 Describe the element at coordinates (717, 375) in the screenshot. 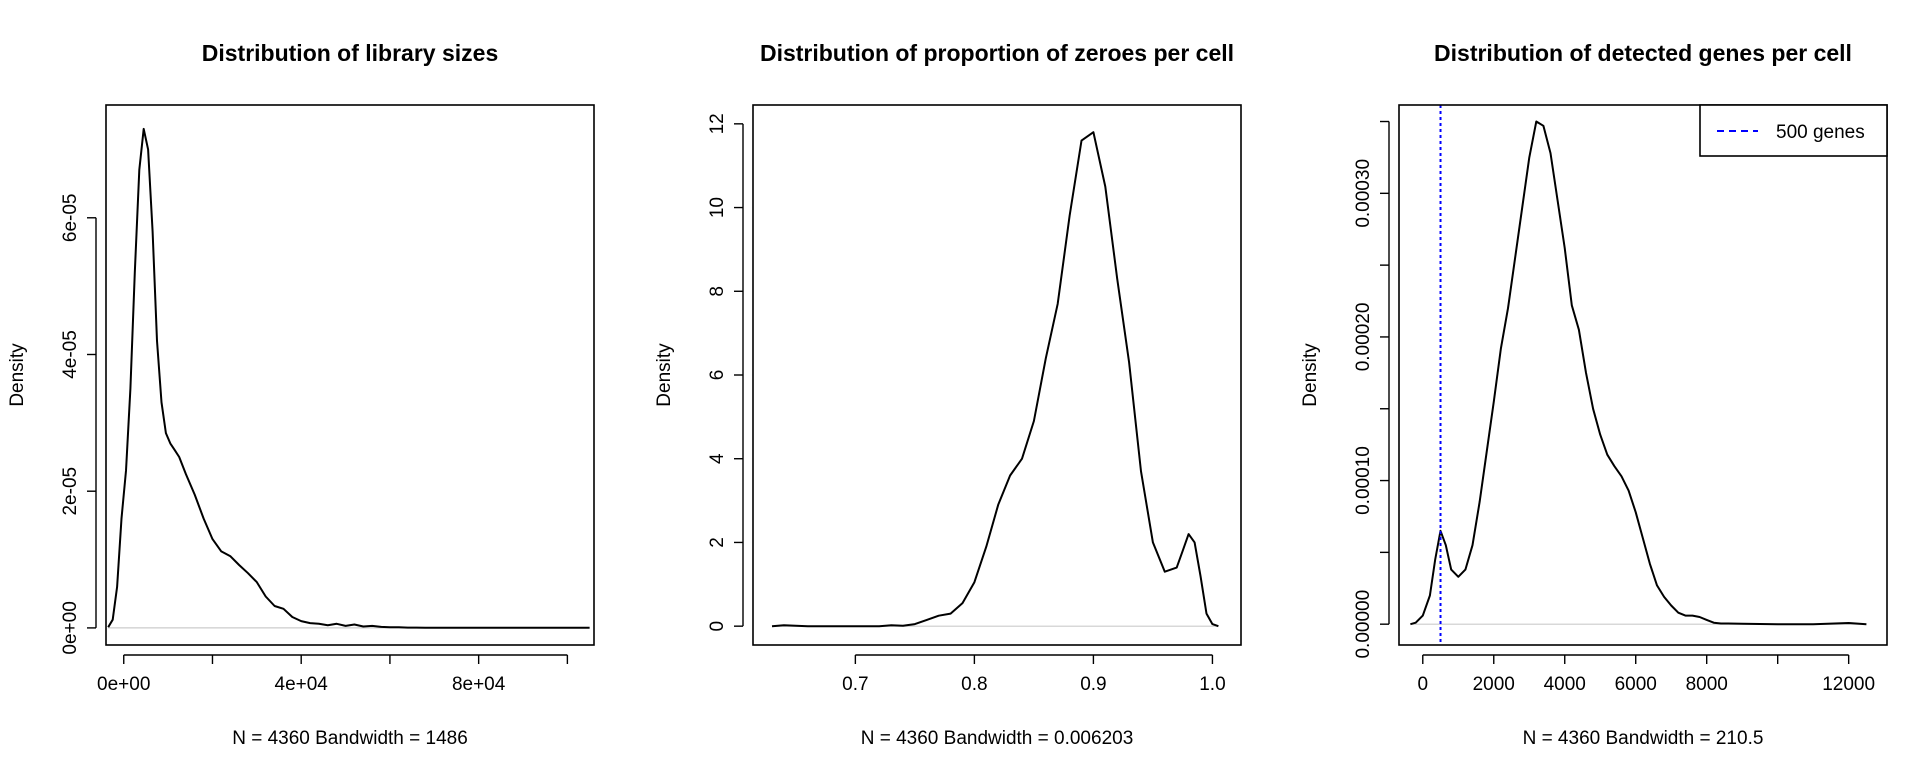

I see `y-tick-label: 6` at that location.